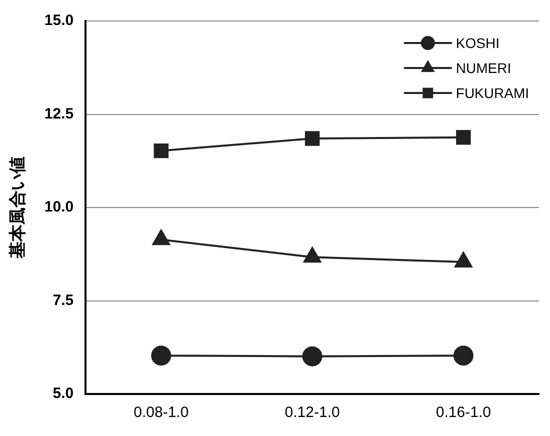 The height and width of the screenshot is (436, 550). What do you see at coordinates (312, 413) in the screenshot?
I see `x-tick-label: 0.12-1.0` at bounding box center [312, 413].